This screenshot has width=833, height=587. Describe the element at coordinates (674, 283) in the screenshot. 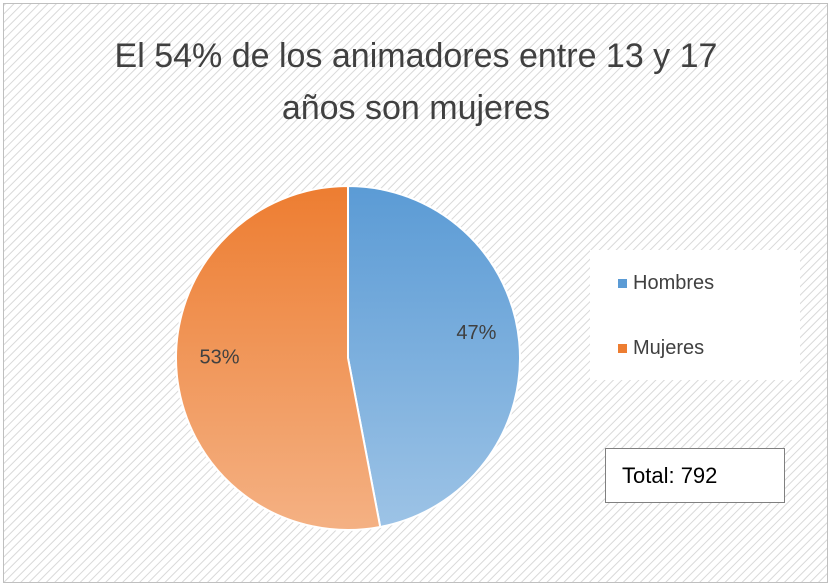

I see `legend-label: Hombres` at that location.